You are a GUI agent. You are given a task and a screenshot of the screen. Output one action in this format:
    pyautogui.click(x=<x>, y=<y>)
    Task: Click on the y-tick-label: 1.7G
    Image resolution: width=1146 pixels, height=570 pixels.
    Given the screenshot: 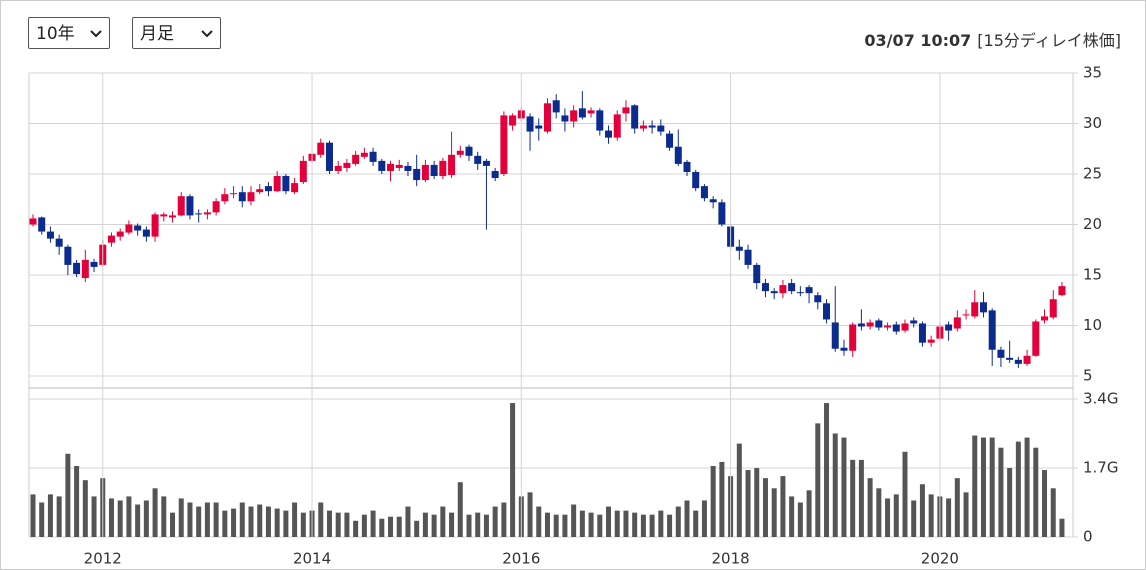 What is the action you would take?
    pyautogui.click(x=1100, y=468)
    